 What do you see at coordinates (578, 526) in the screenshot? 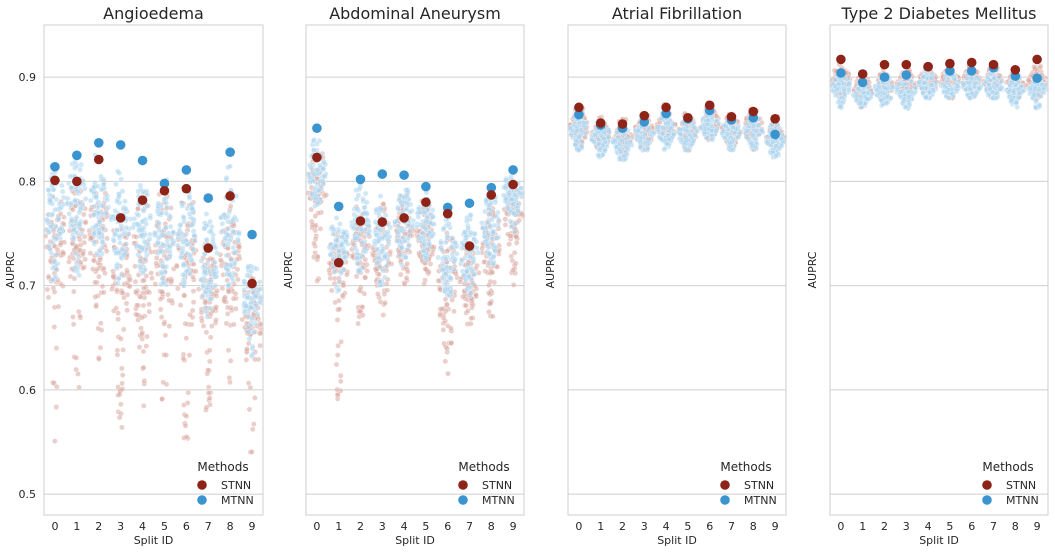
I see `x-tick-label: 0` at bounding box center [578, 526].